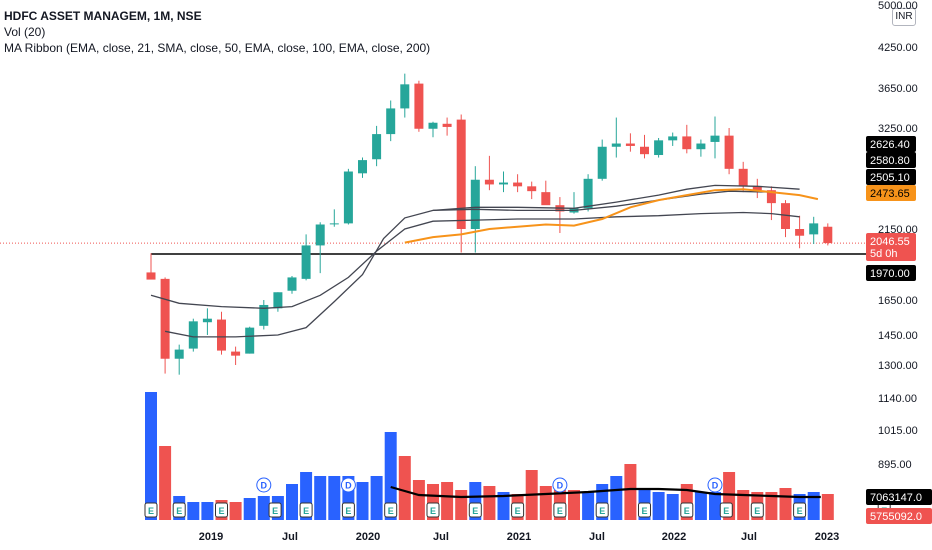  Describe the element at coordinates (674, 537) in the screenshot. I see `time-tick: 2022` at that location.